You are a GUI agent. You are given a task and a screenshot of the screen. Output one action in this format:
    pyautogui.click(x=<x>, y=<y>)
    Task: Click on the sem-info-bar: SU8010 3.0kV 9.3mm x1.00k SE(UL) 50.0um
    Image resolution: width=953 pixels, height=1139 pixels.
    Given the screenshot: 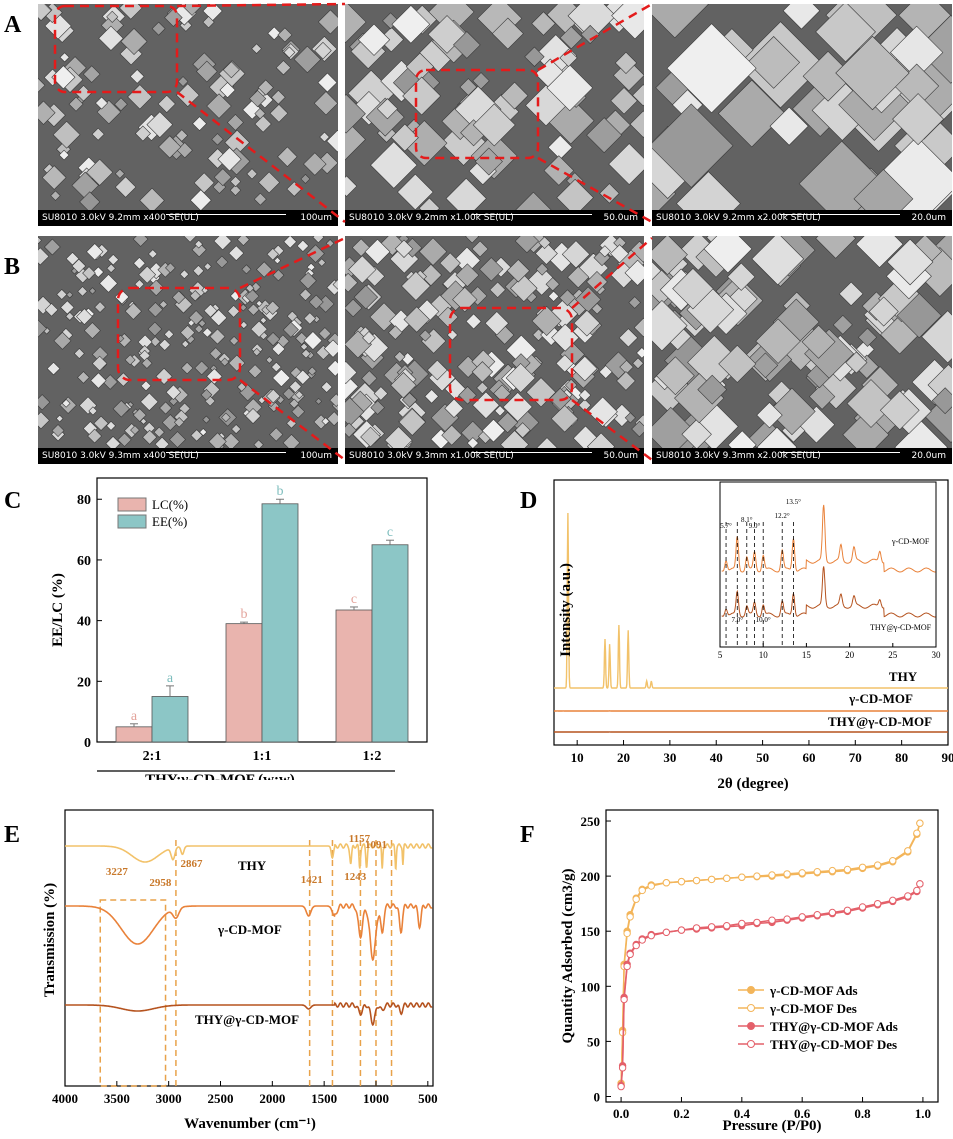 What is the action you would take?
    pyautogui.click(x=494, y=456)
    